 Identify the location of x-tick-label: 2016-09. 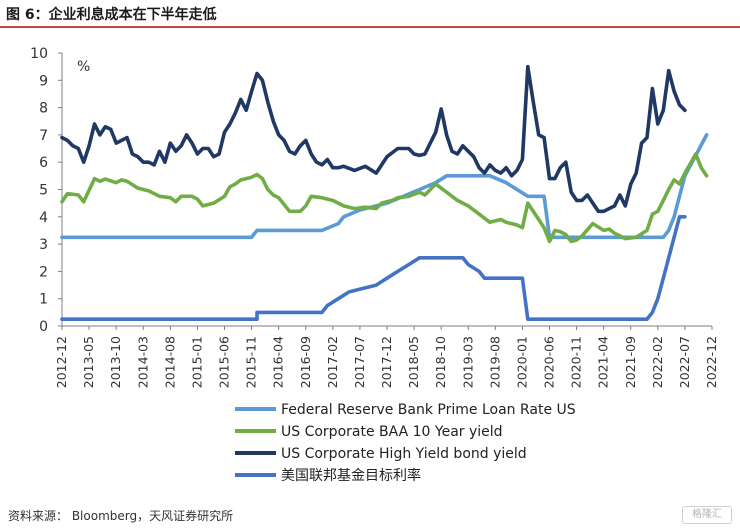
(305, 362).